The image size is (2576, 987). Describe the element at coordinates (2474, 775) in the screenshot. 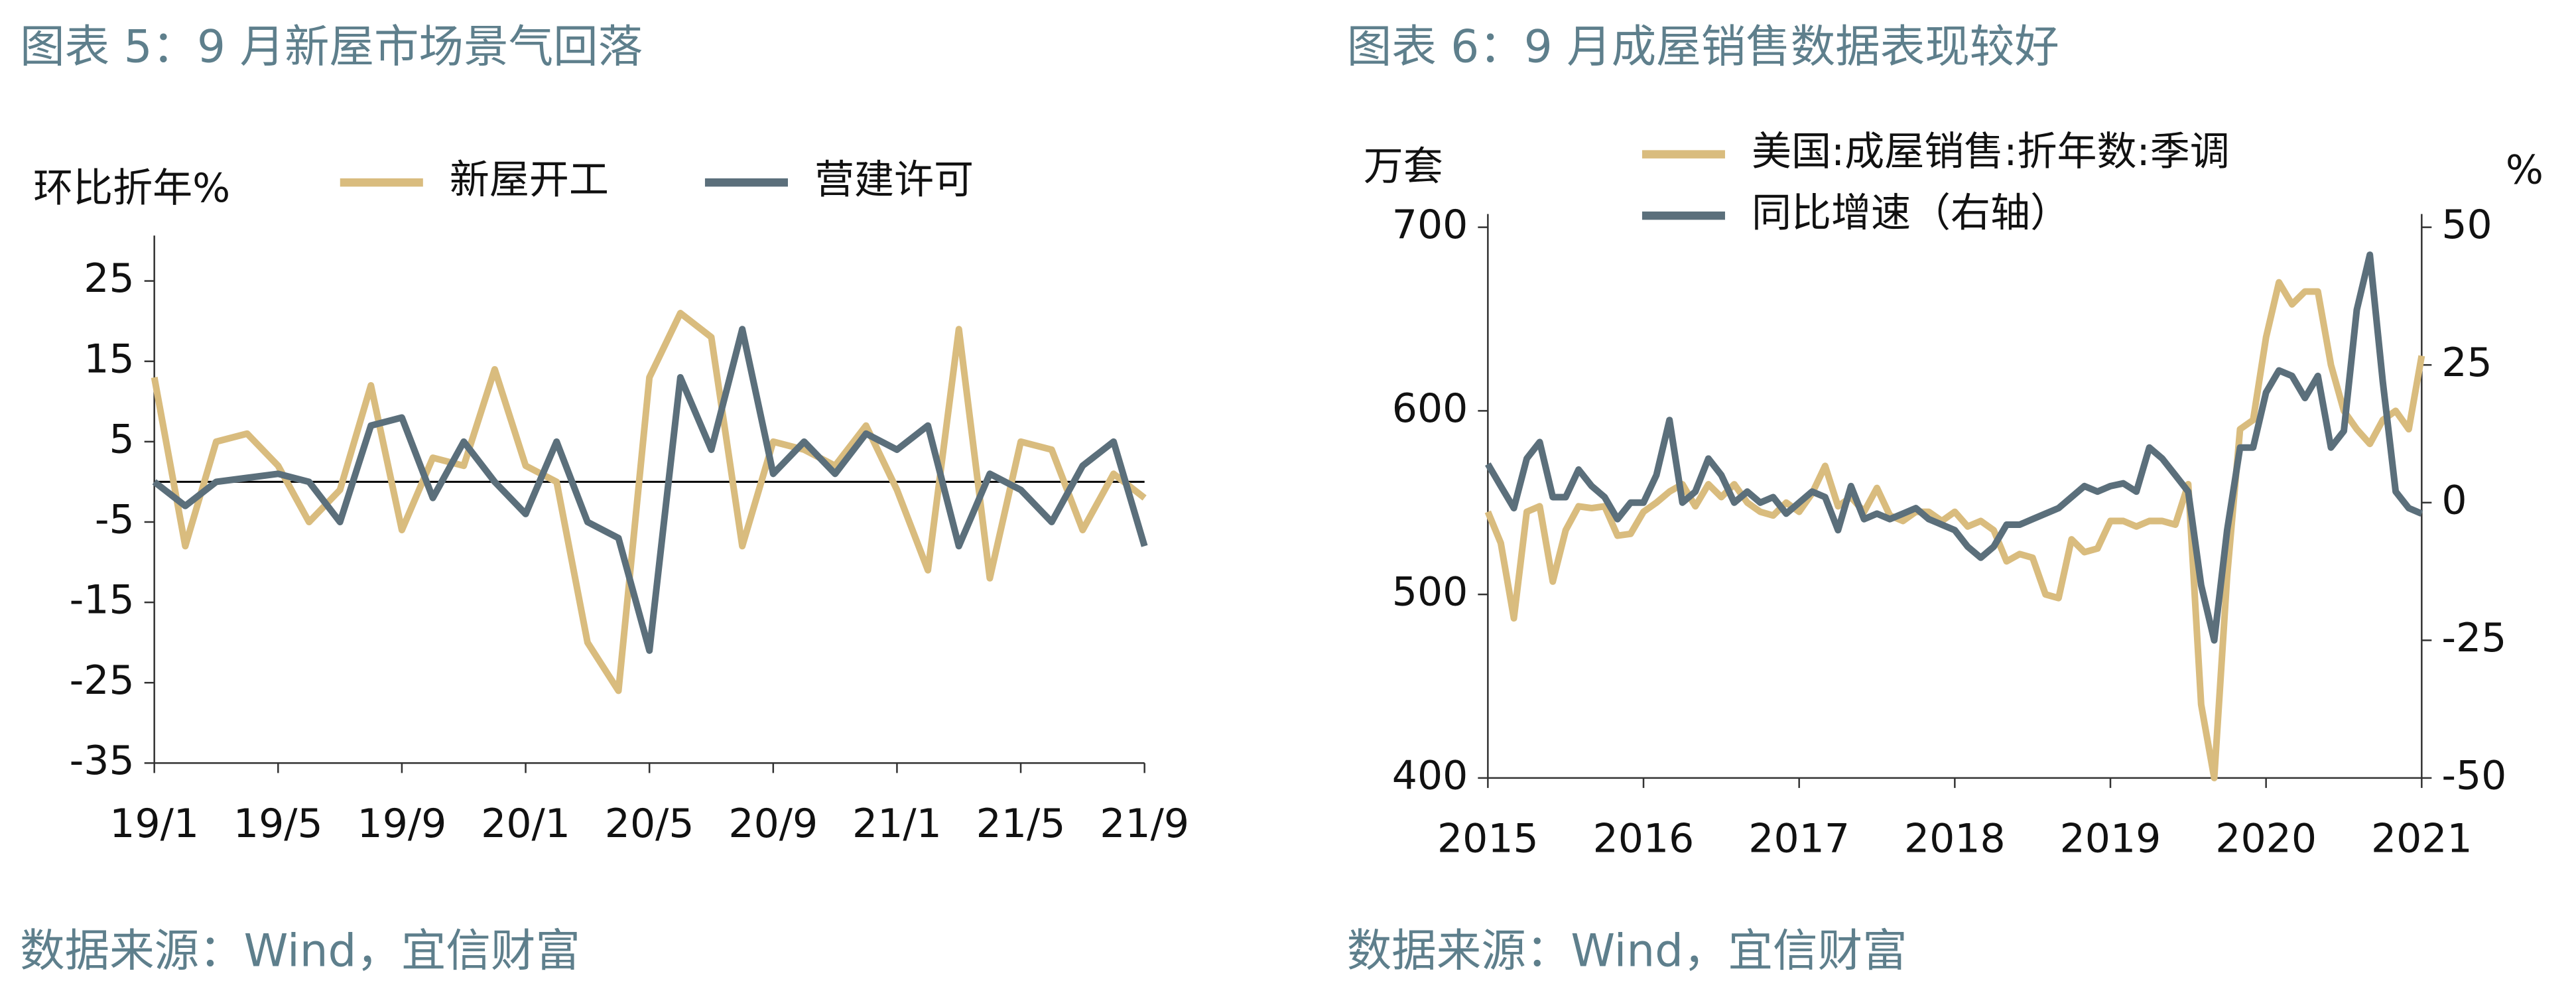

I see `y2-tick-label: -50` at that location.